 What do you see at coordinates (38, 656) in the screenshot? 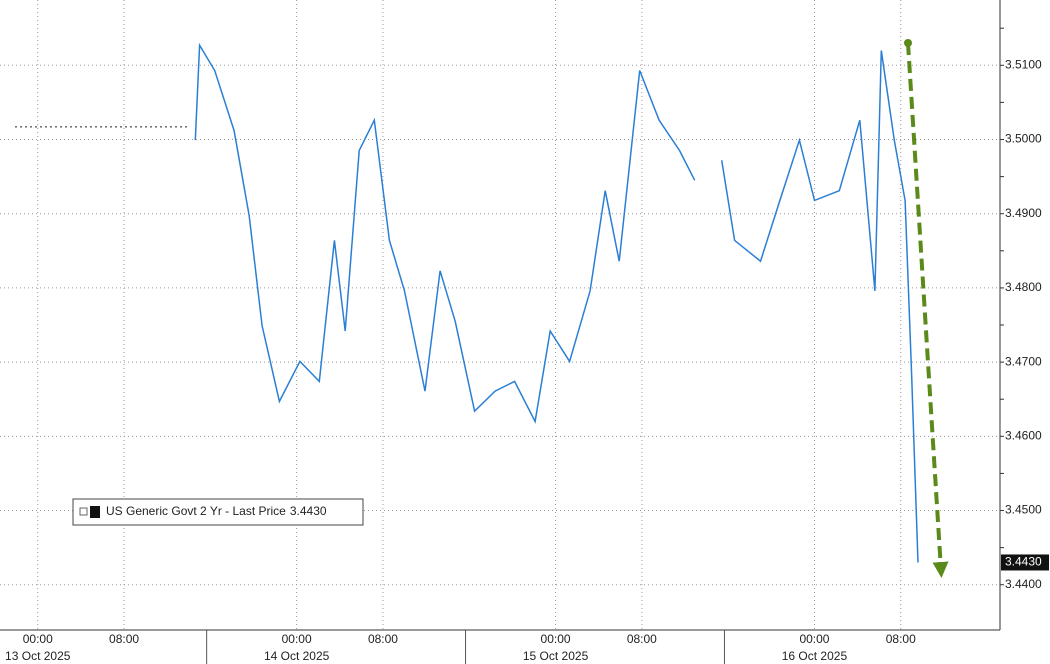
I see `x-date-label: 13 Oct 2025` at bounding box center [38, 656].